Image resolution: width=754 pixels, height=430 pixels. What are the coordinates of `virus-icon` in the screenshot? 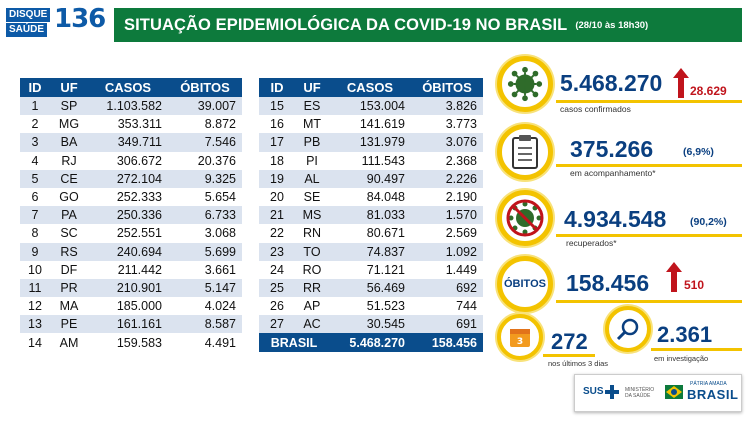 It's located at (525, 84).